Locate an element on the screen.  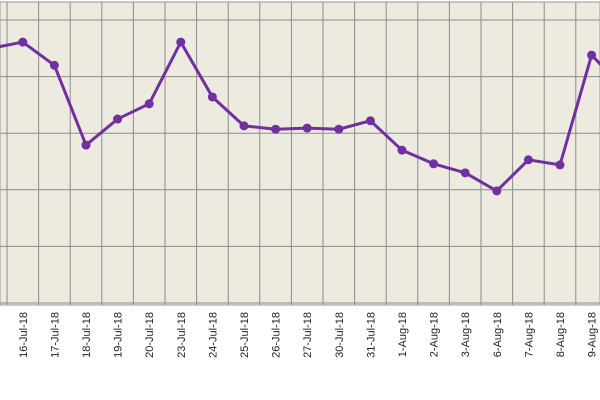
x-tick-label: 18-Jul-18 is located at coordinates (87, 335).